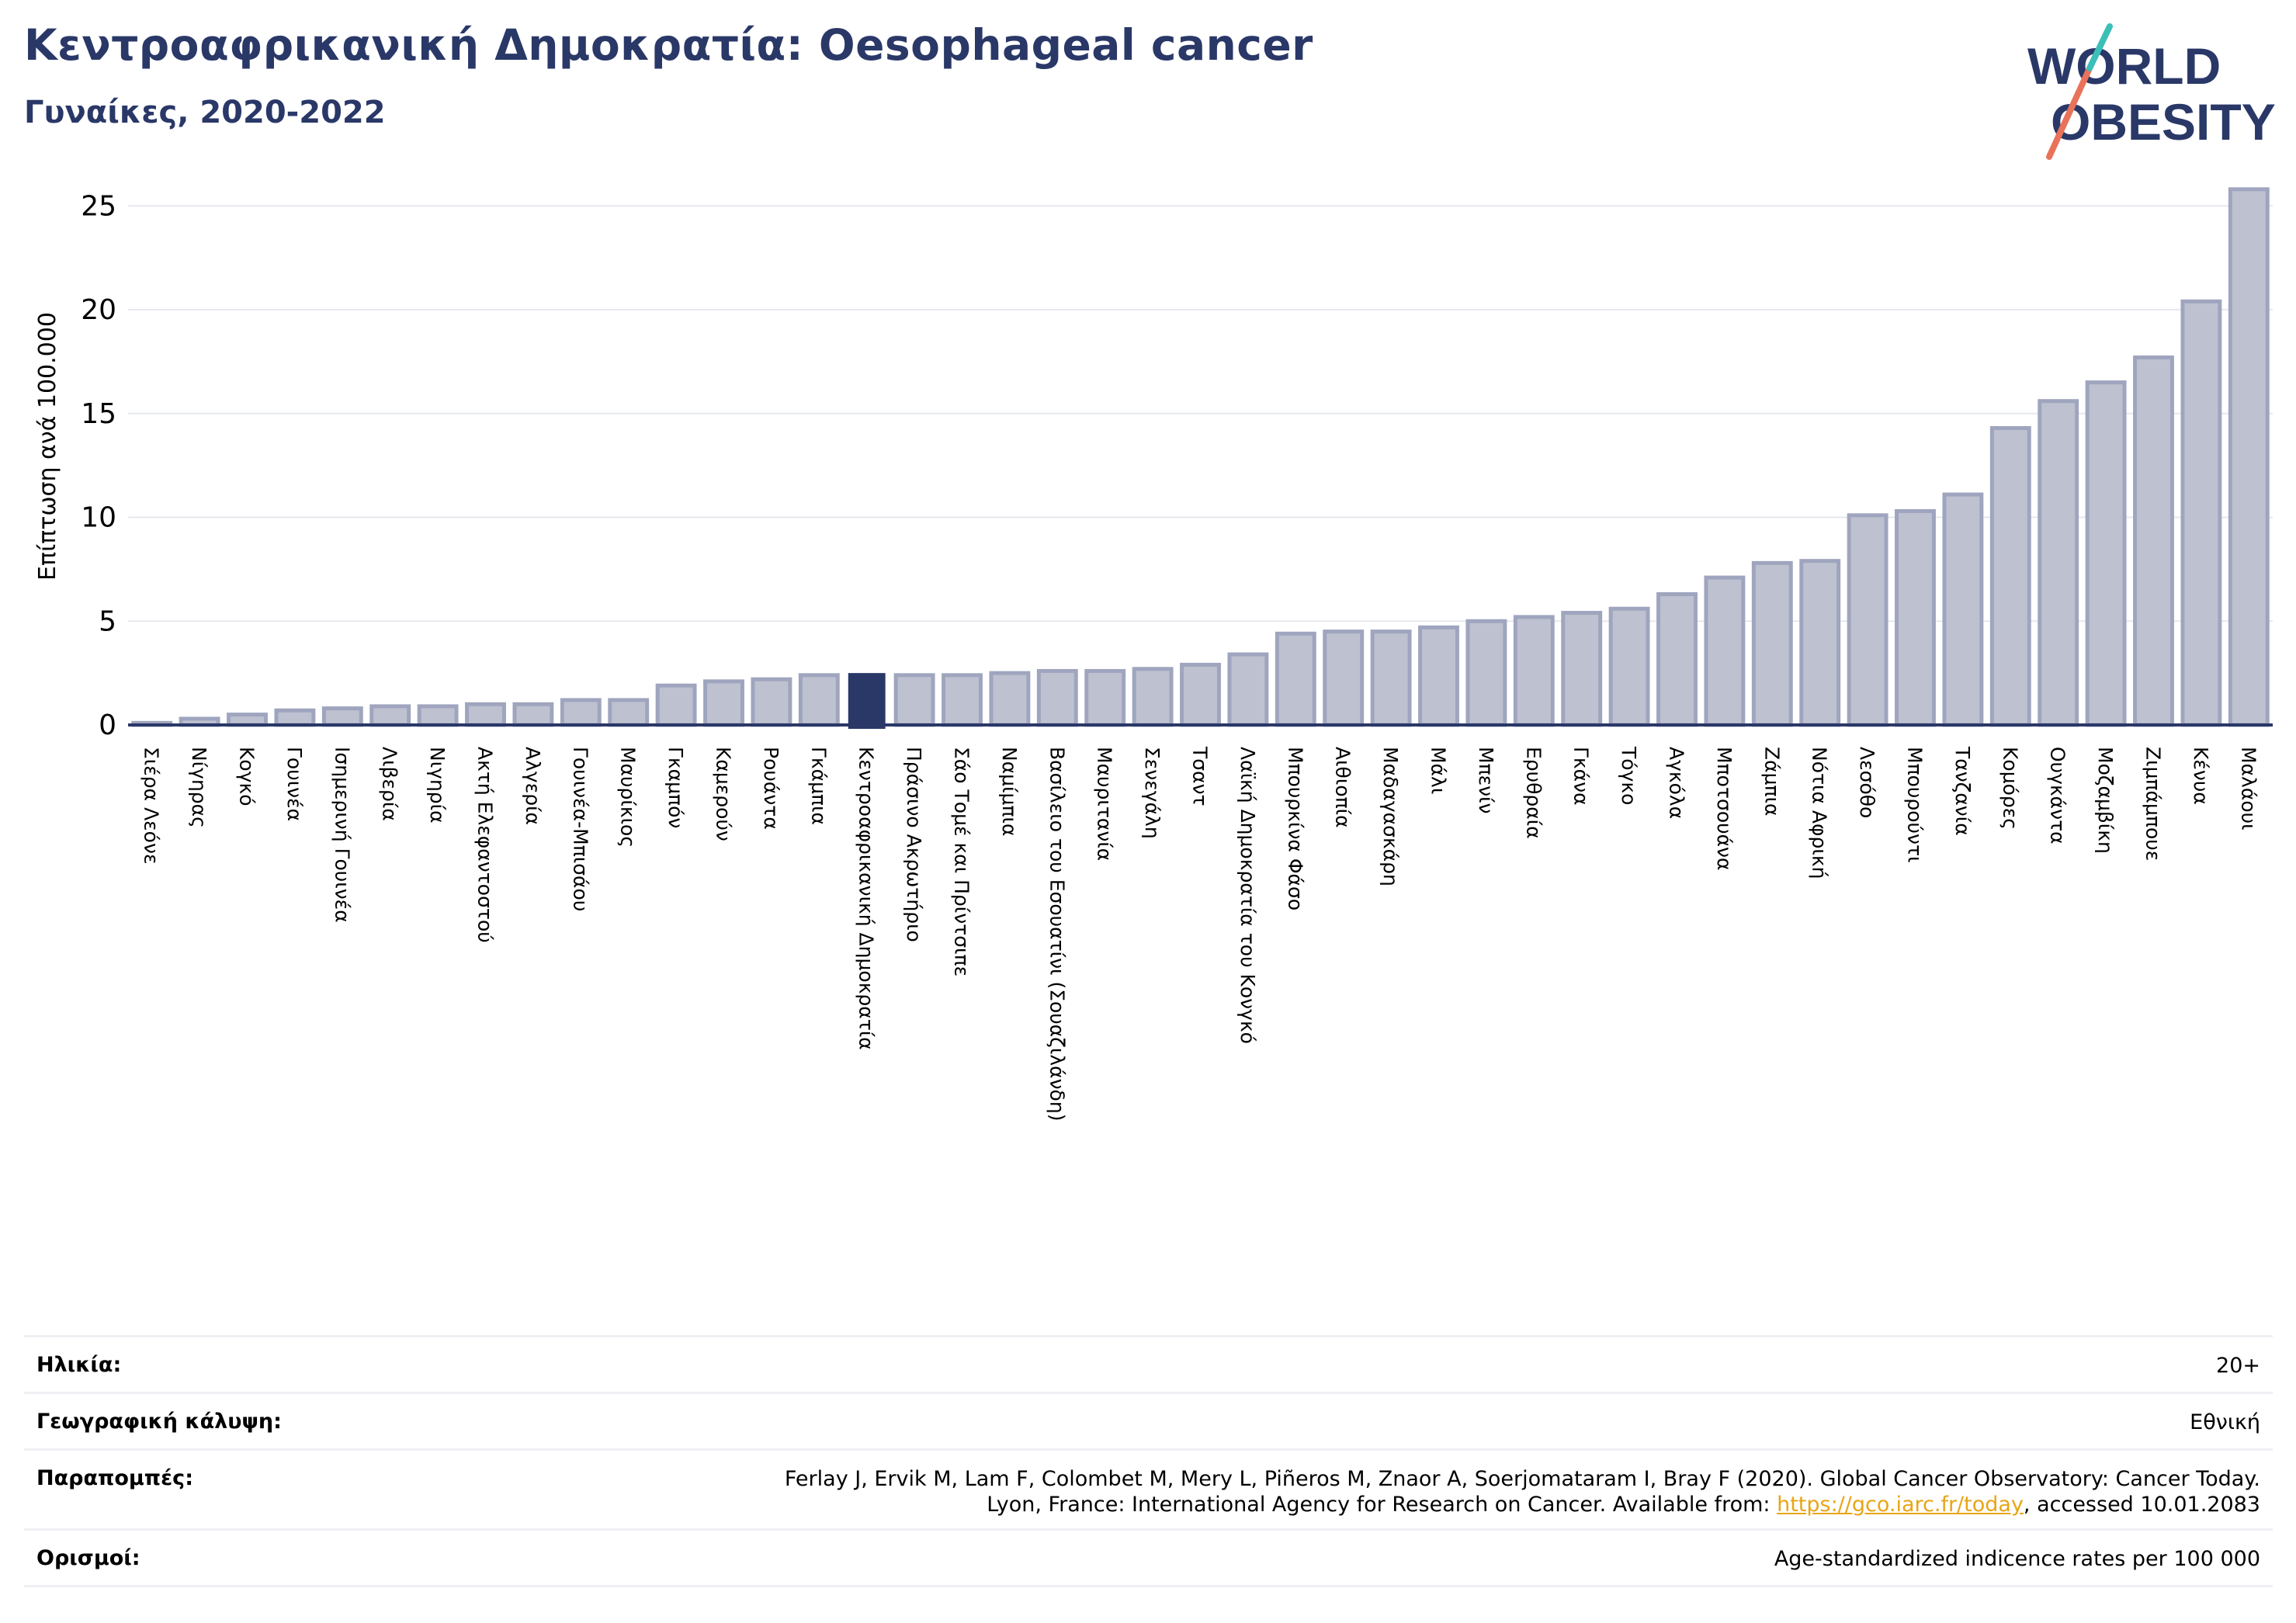  Describe the element at coordinates (98, 518) in the screenshot. I see `y-tick-label: 10` at that location.